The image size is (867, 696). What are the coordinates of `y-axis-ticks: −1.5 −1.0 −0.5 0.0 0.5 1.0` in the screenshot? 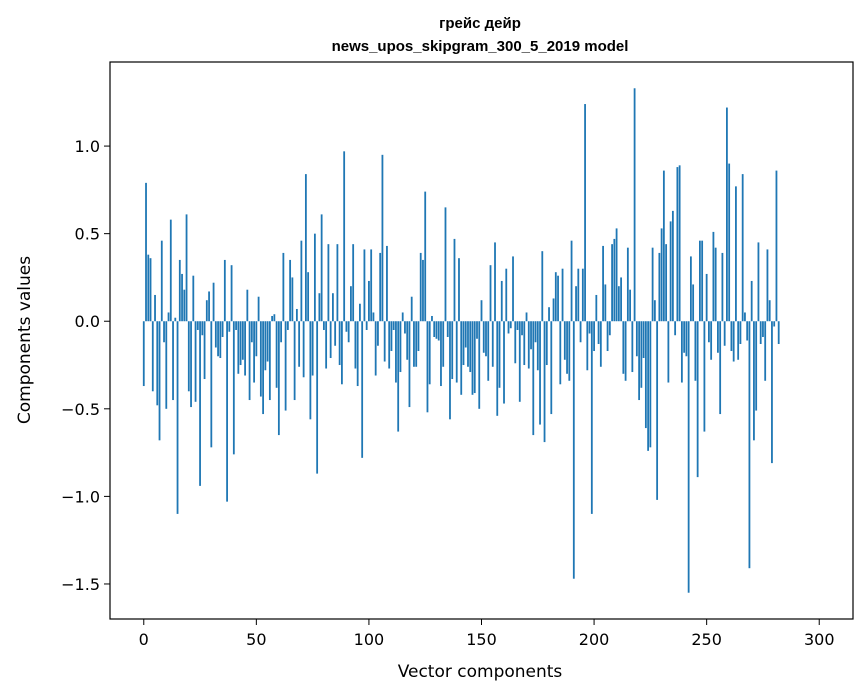 It's located at (85, 365).